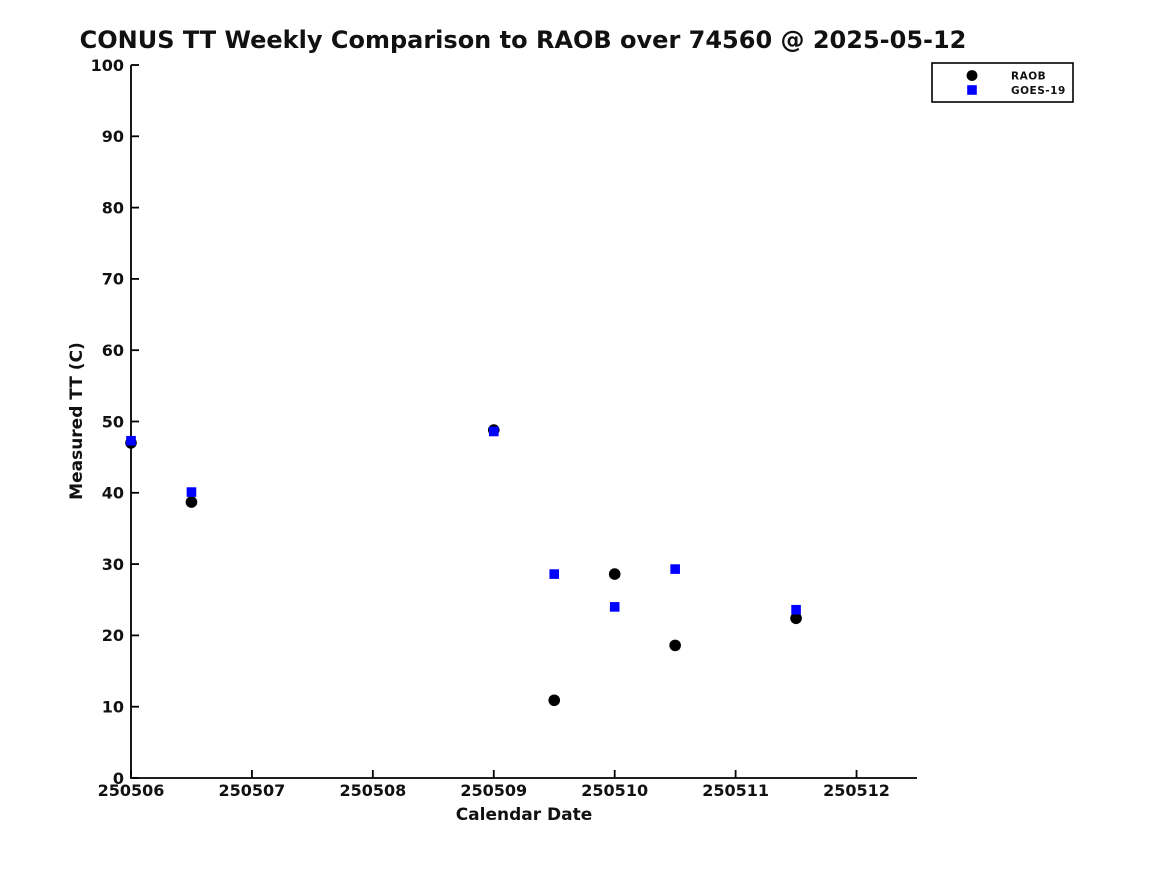 The image size is (1167, 875). I want to click on x-tick-label: 250512, so click(856, 790).